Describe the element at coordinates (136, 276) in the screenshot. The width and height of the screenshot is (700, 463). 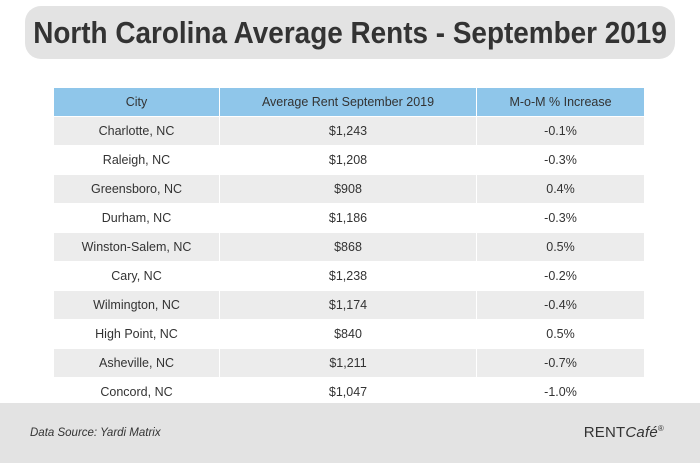
I see `cell-city: Cary, NC` at that location.